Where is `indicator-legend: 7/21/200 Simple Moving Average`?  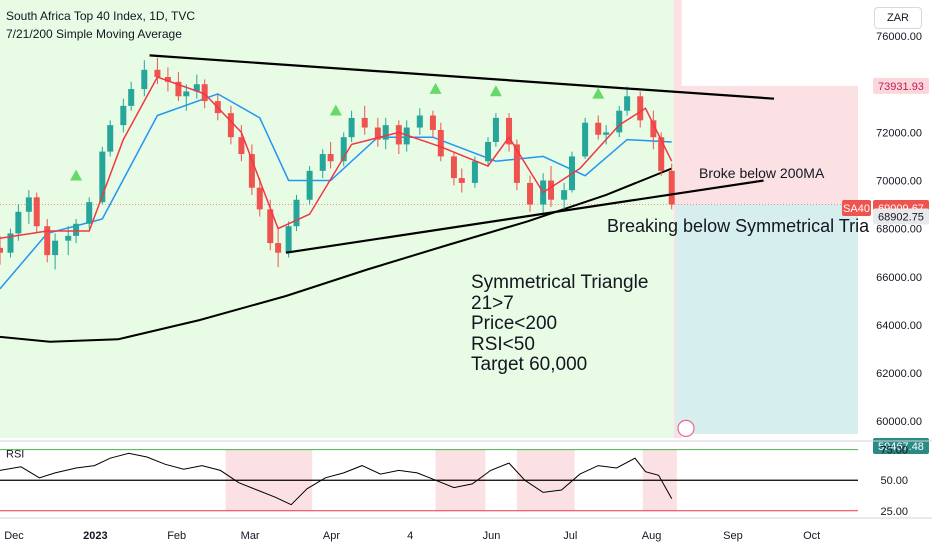
indicator-legend: 7/21/200 Simple Moving Average is located at coordinates (94, 34).